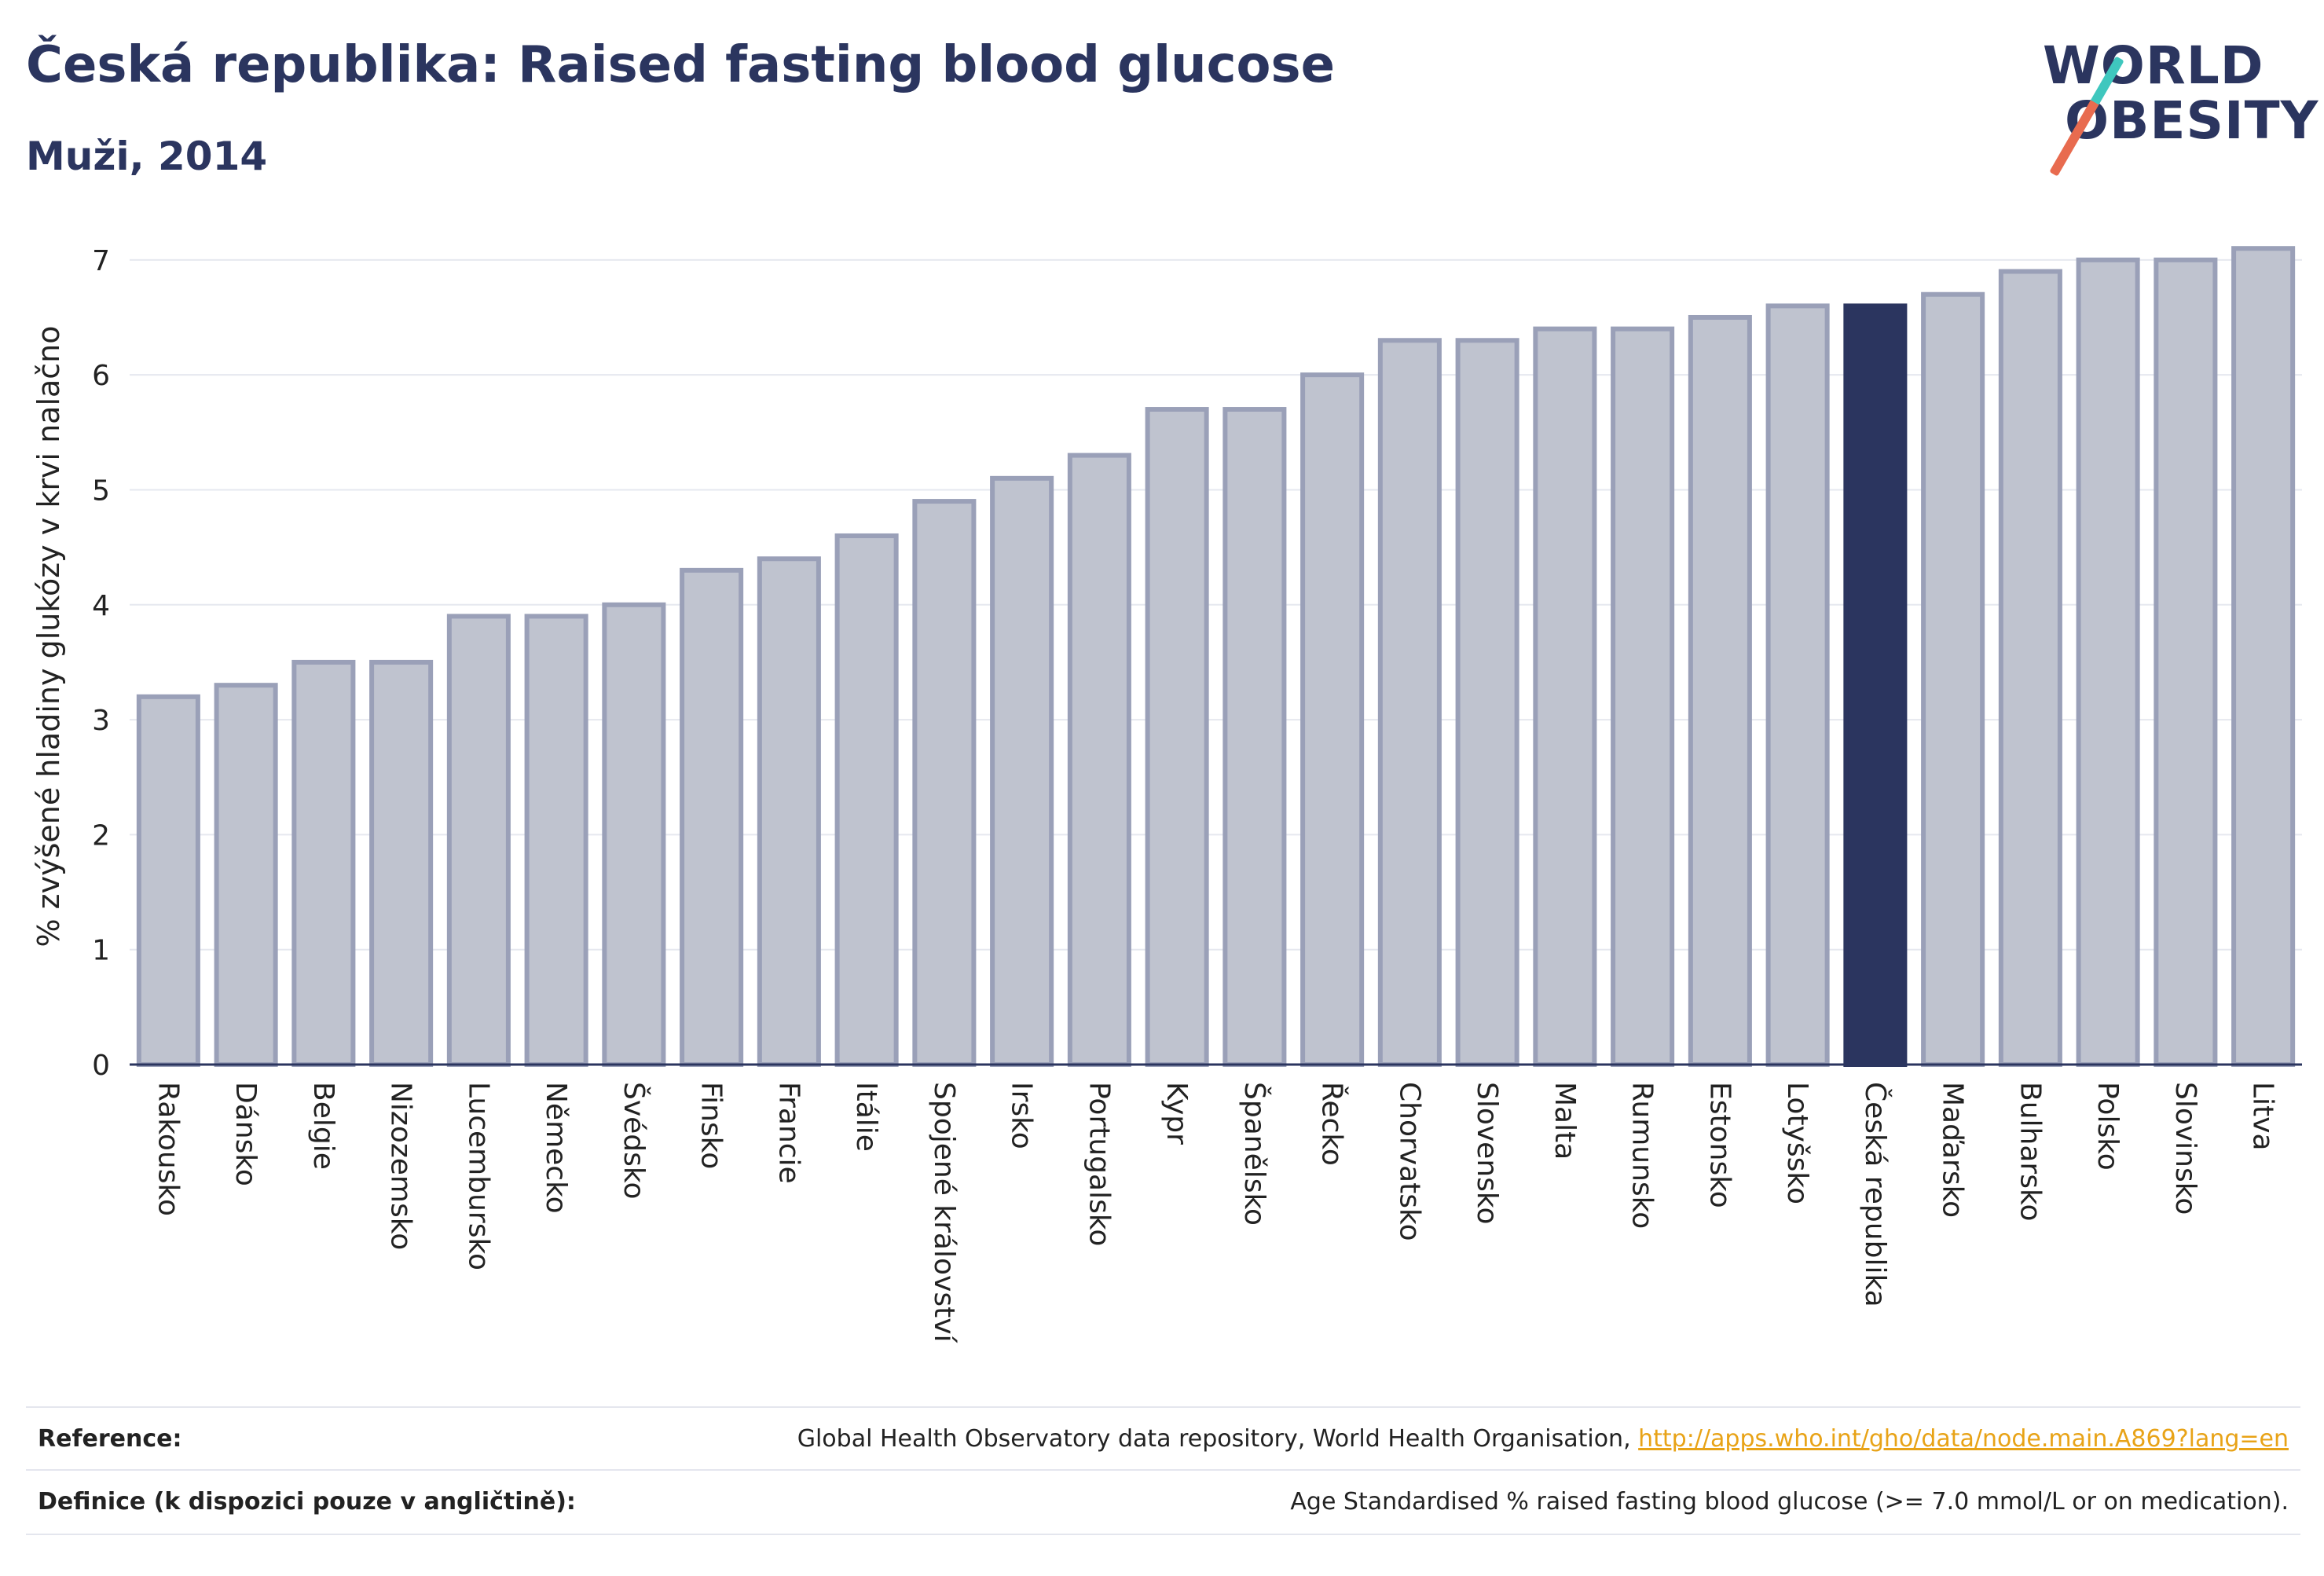 The width and height of the screenshot is (2324, 1576). I want to click on y-tick-label: 5, so click(101, 491).